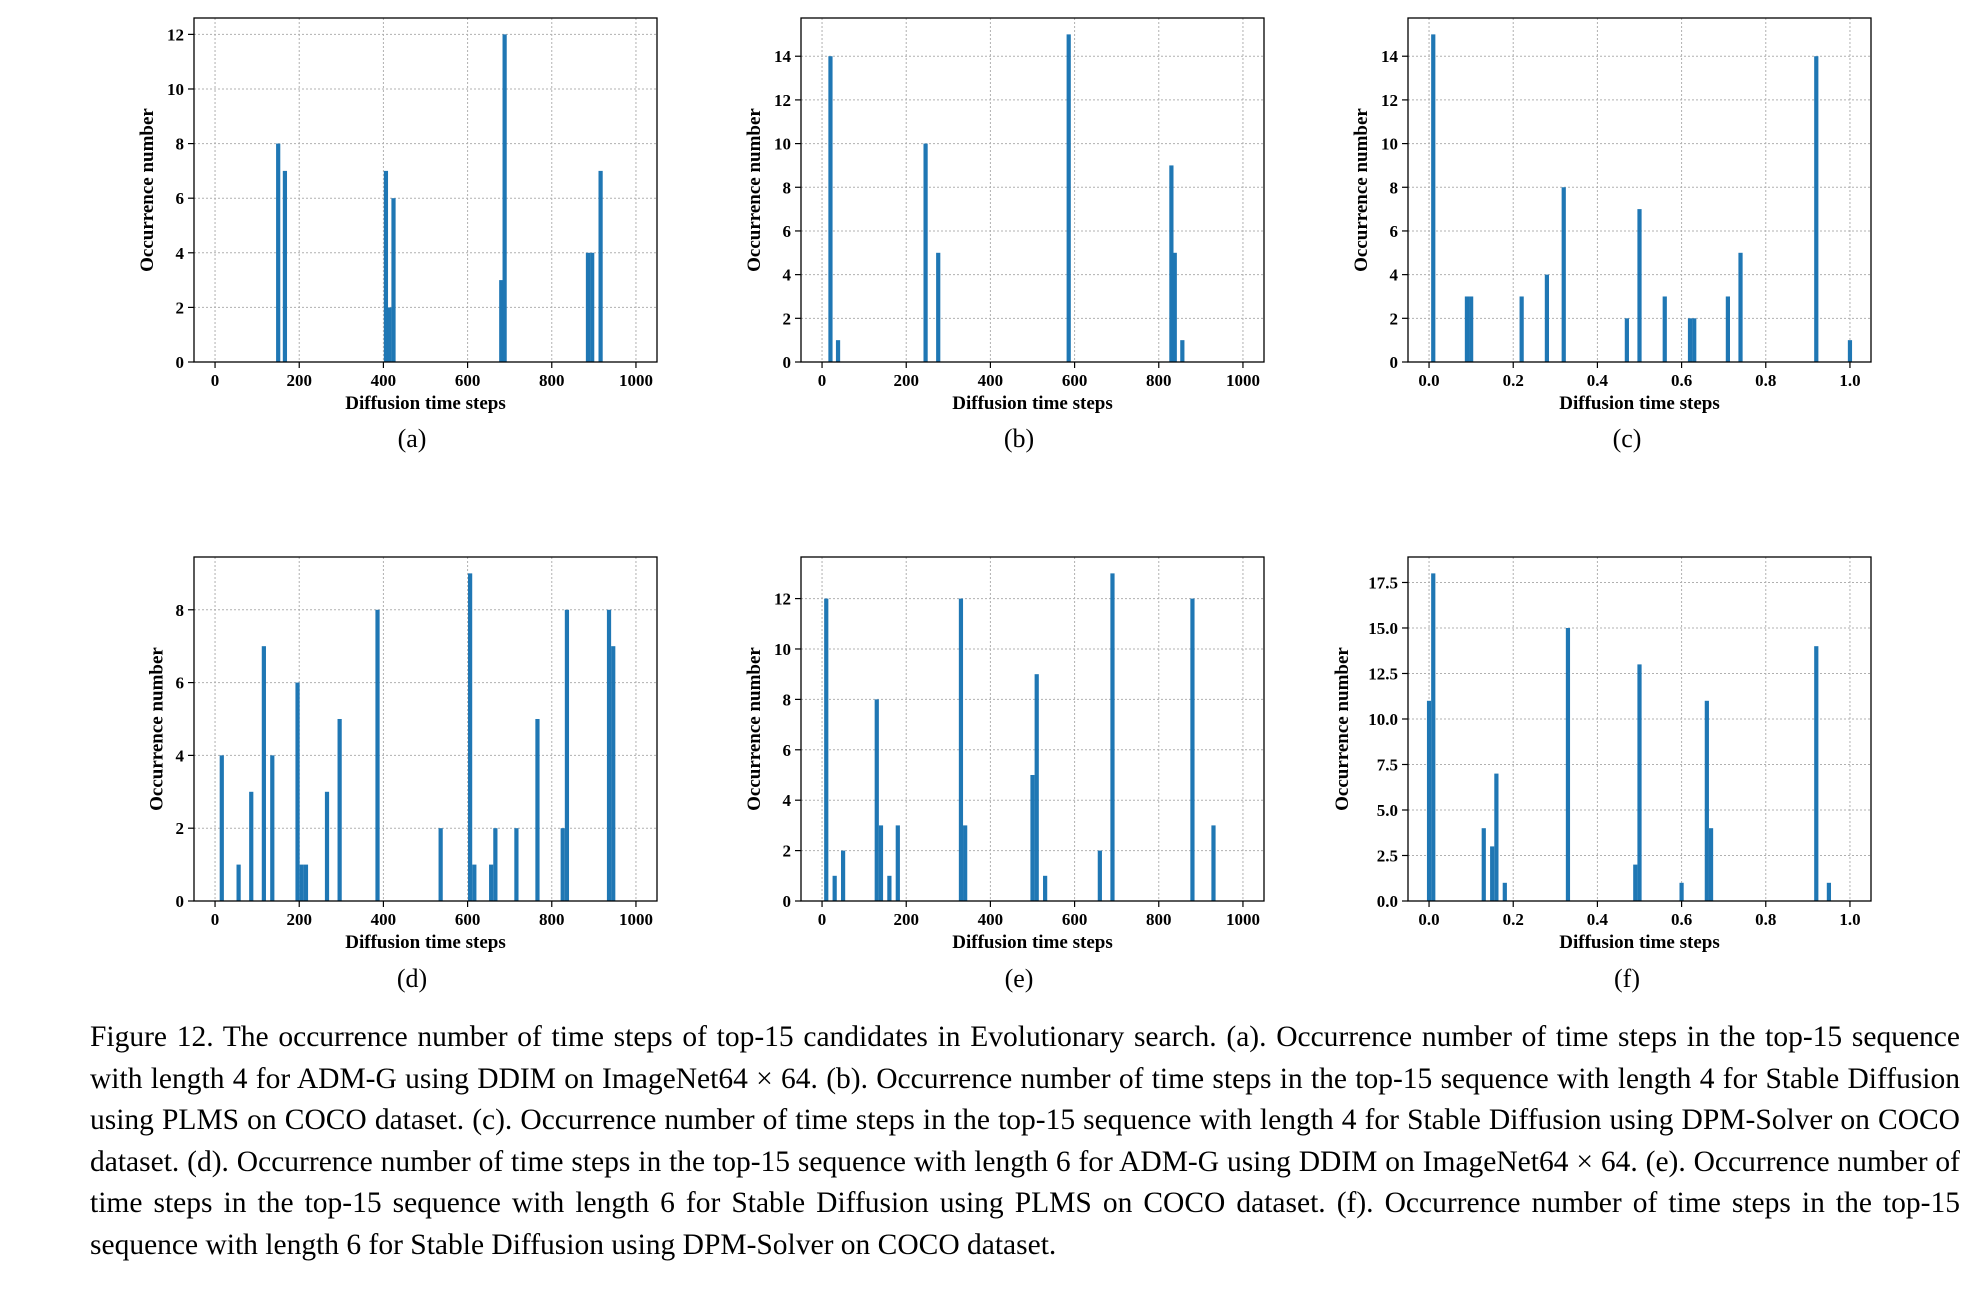 The height and width of the screenshot is (1314, 1984). What do you see at coordinates (180, 198) in the screenshot?
I see `y-tick-label: 6` at bounding box center [180, 198].